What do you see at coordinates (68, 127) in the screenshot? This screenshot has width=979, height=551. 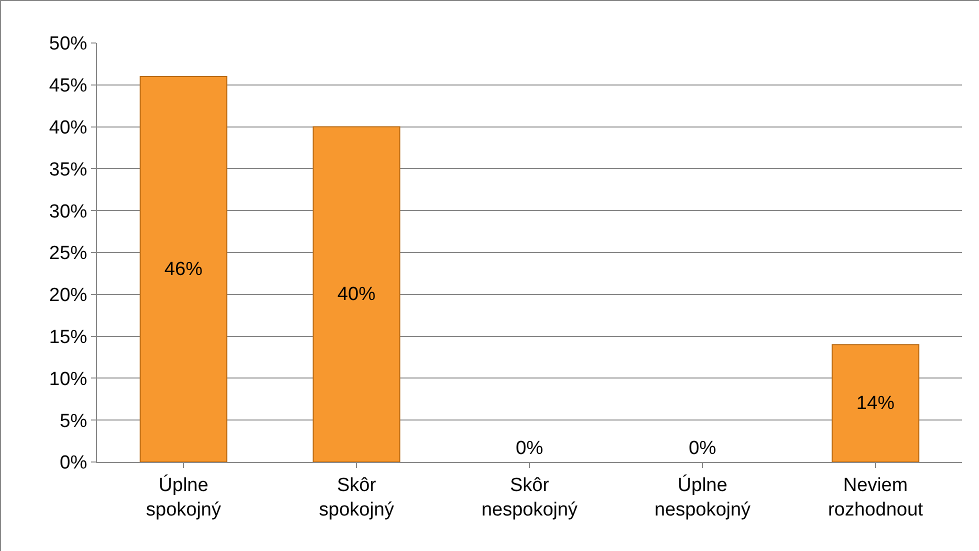 I see `y-tick-label: 40%` at bounding box center [68, 127].